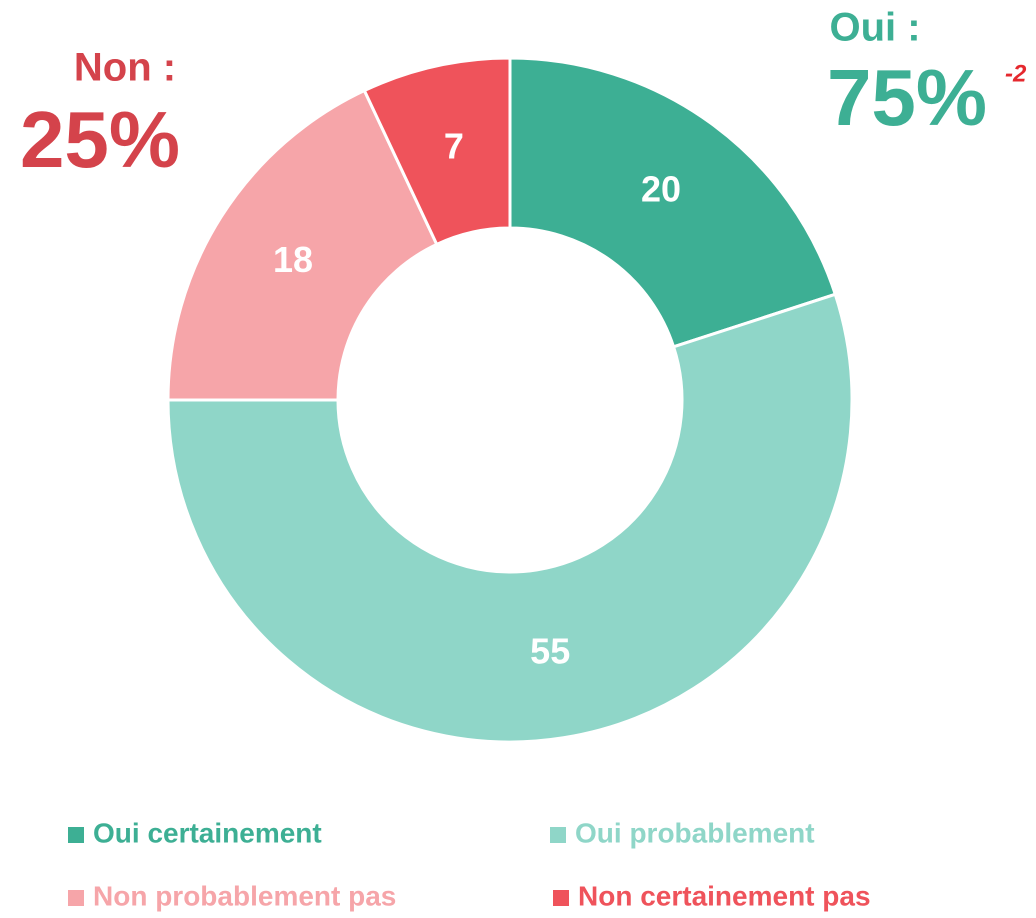  Describe the element at coordinates (293, 259) in the screenshot. I see `data-label: 18` at that location.